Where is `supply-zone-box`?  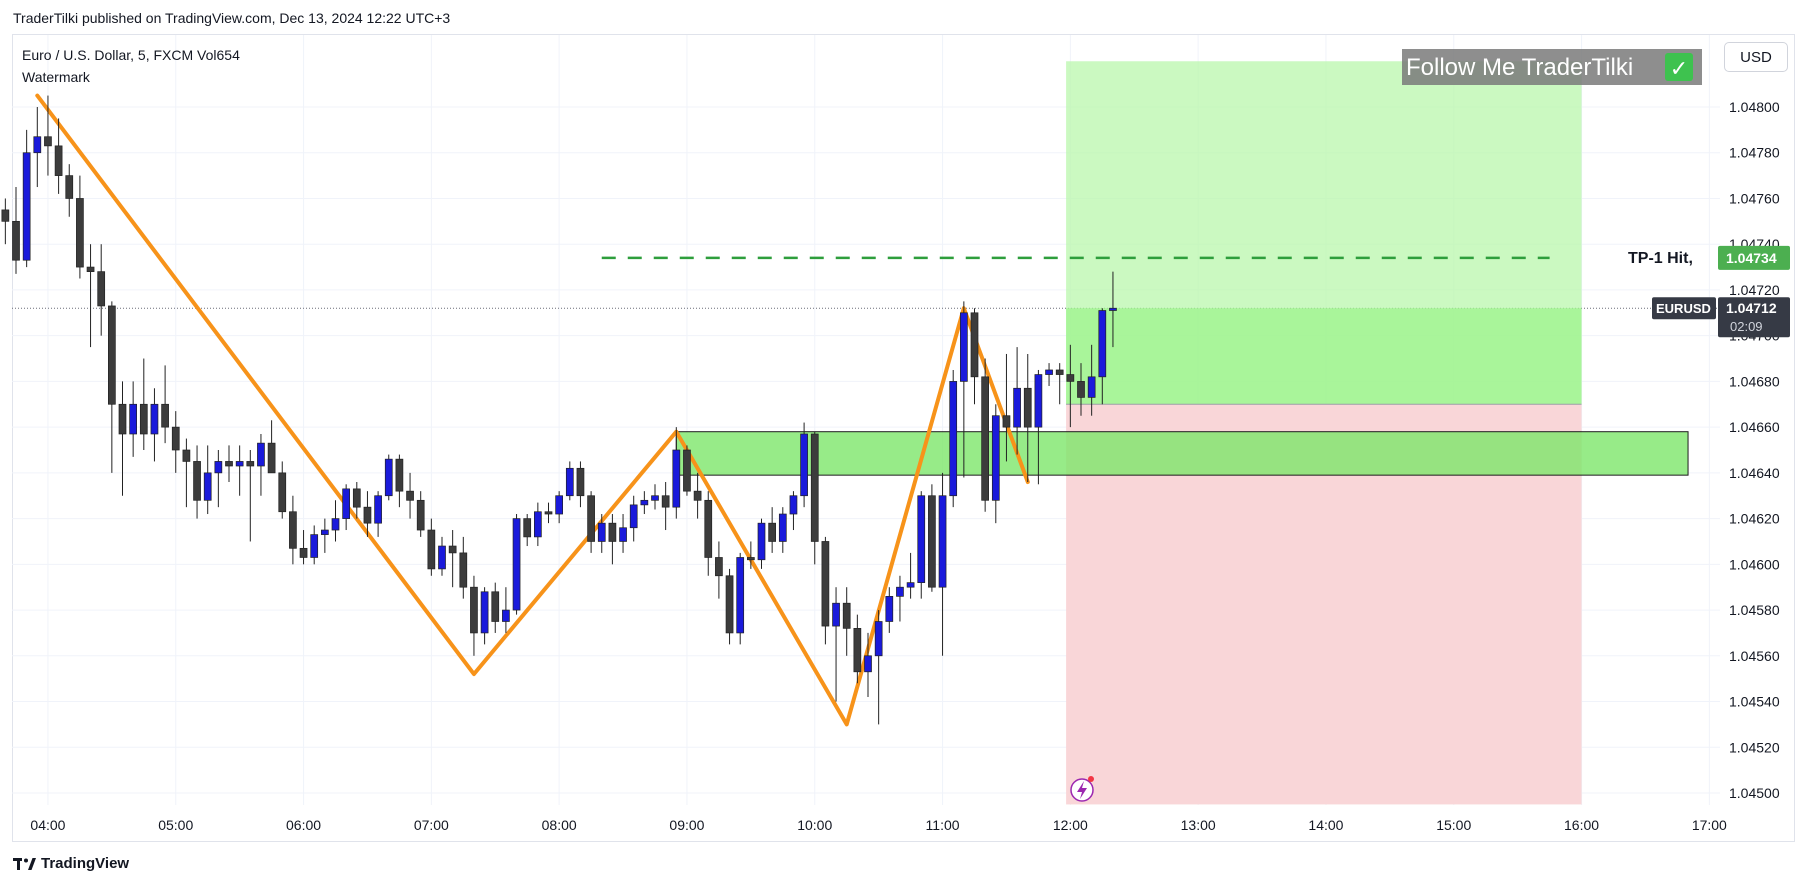 supply-zone-box is located at coordinates (1182, 453).